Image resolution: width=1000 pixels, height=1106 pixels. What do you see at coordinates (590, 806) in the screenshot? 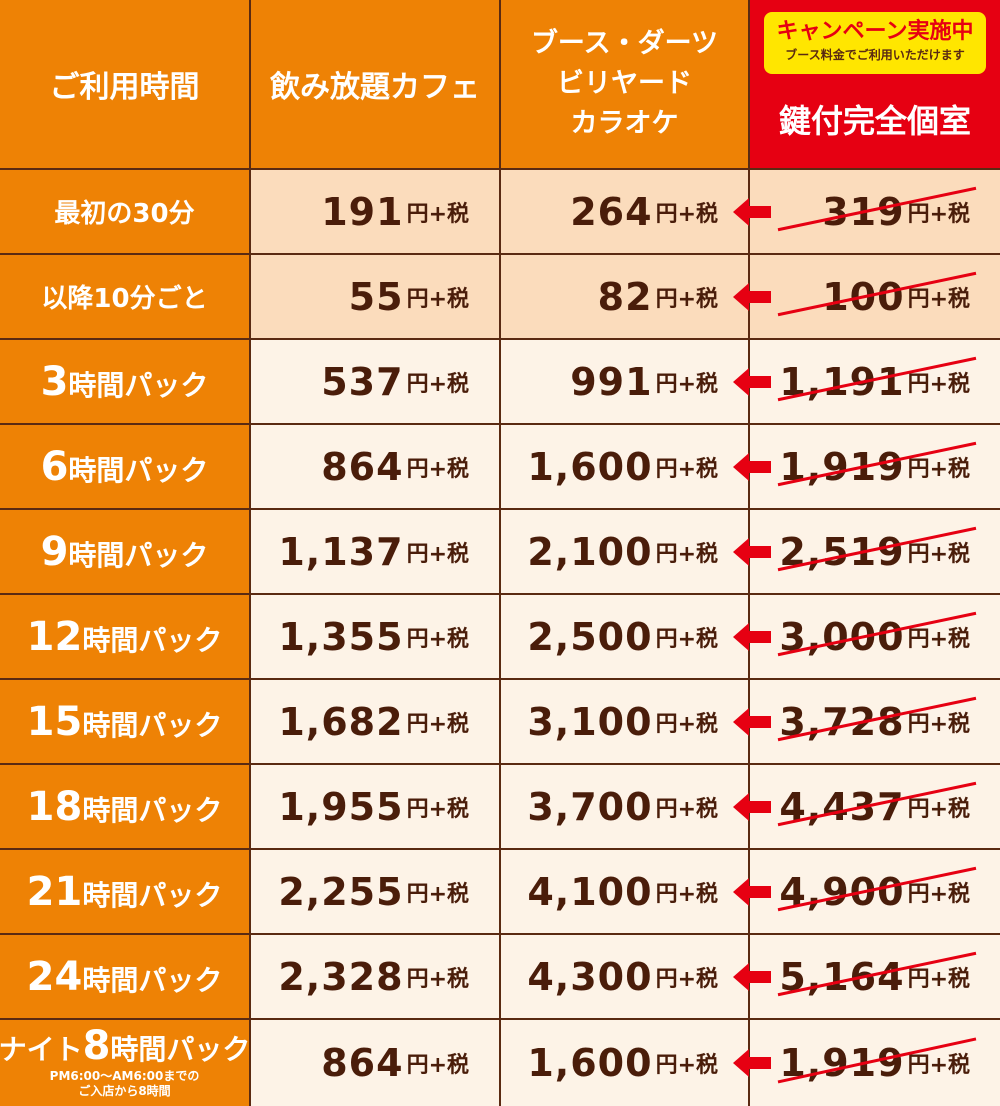
I see `price-value-booth: 3,700` at bounding box center [590, 806].